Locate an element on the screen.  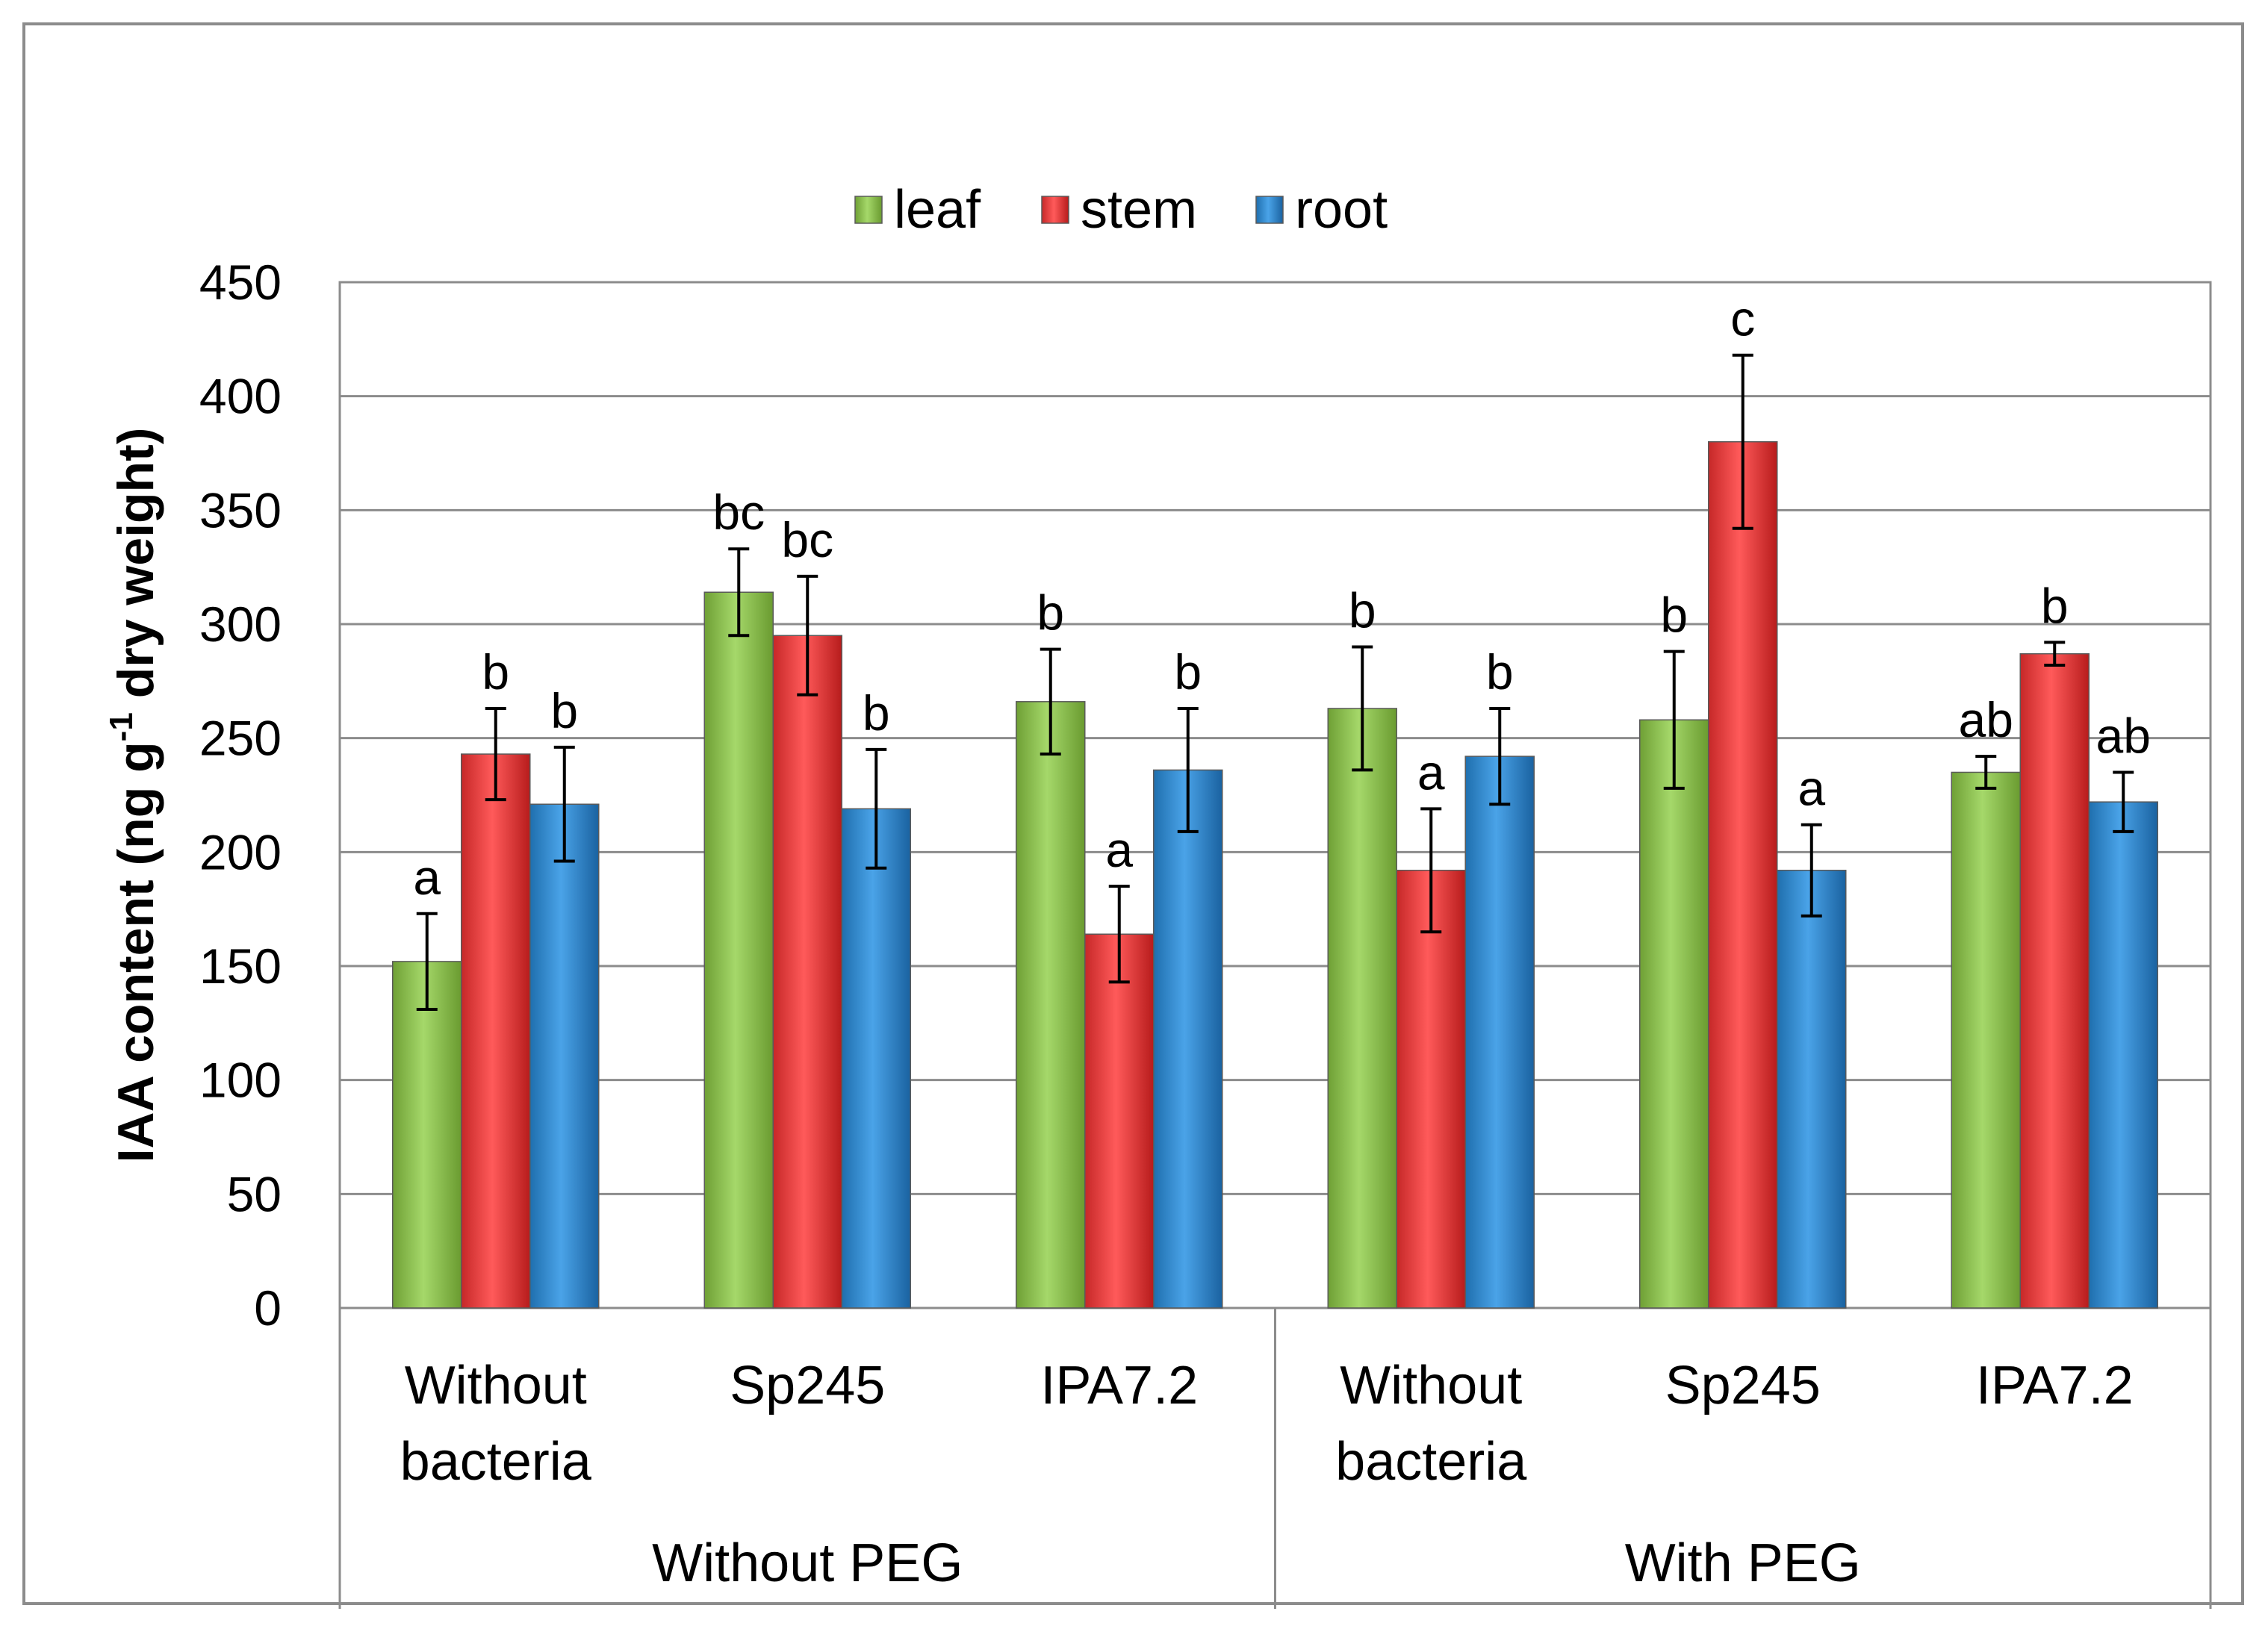
y-axis-label-superscript: -1 is located at coordinates (122, 726).